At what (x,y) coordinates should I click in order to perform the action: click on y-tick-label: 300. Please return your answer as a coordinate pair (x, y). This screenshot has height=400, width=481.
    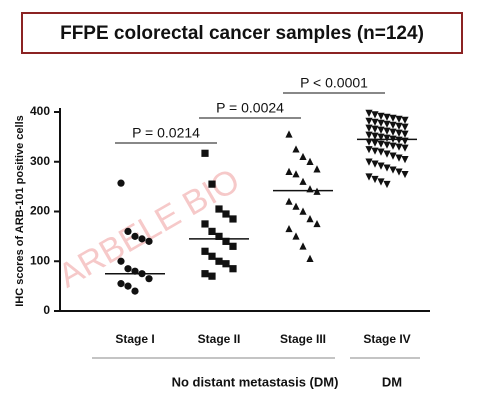
    Looking at the image, I should click on (40, 161).